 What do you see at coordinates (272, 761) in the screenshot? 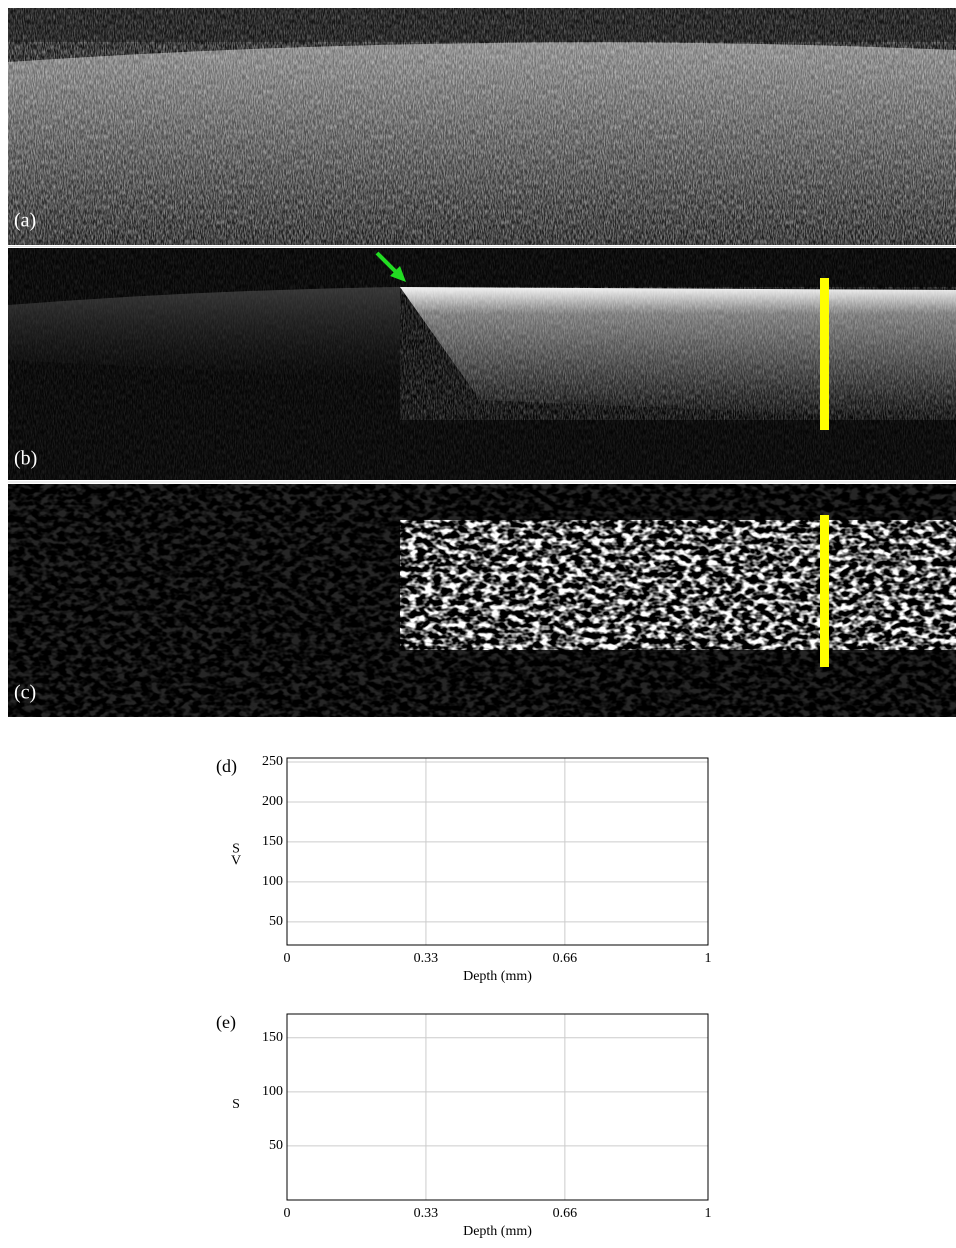
I see `y-tick-label: 250` at bounding box center [272, 761].